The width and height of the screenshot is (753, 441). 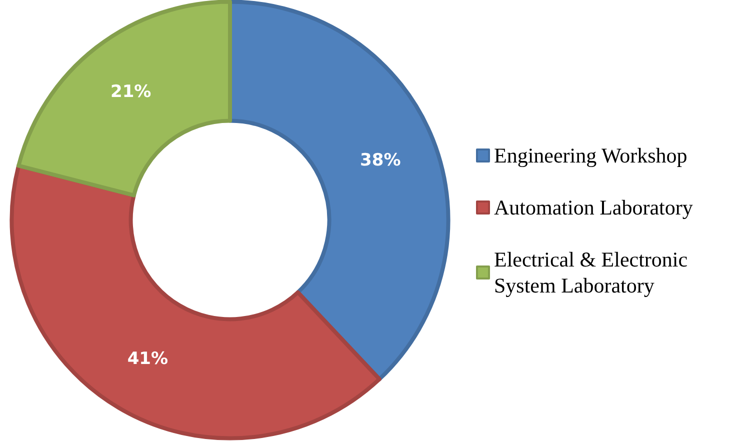 What do you see at coordinates (131, 92) in the screenshot?
I see `data-label: 21%` at bounding box center [131, 92].